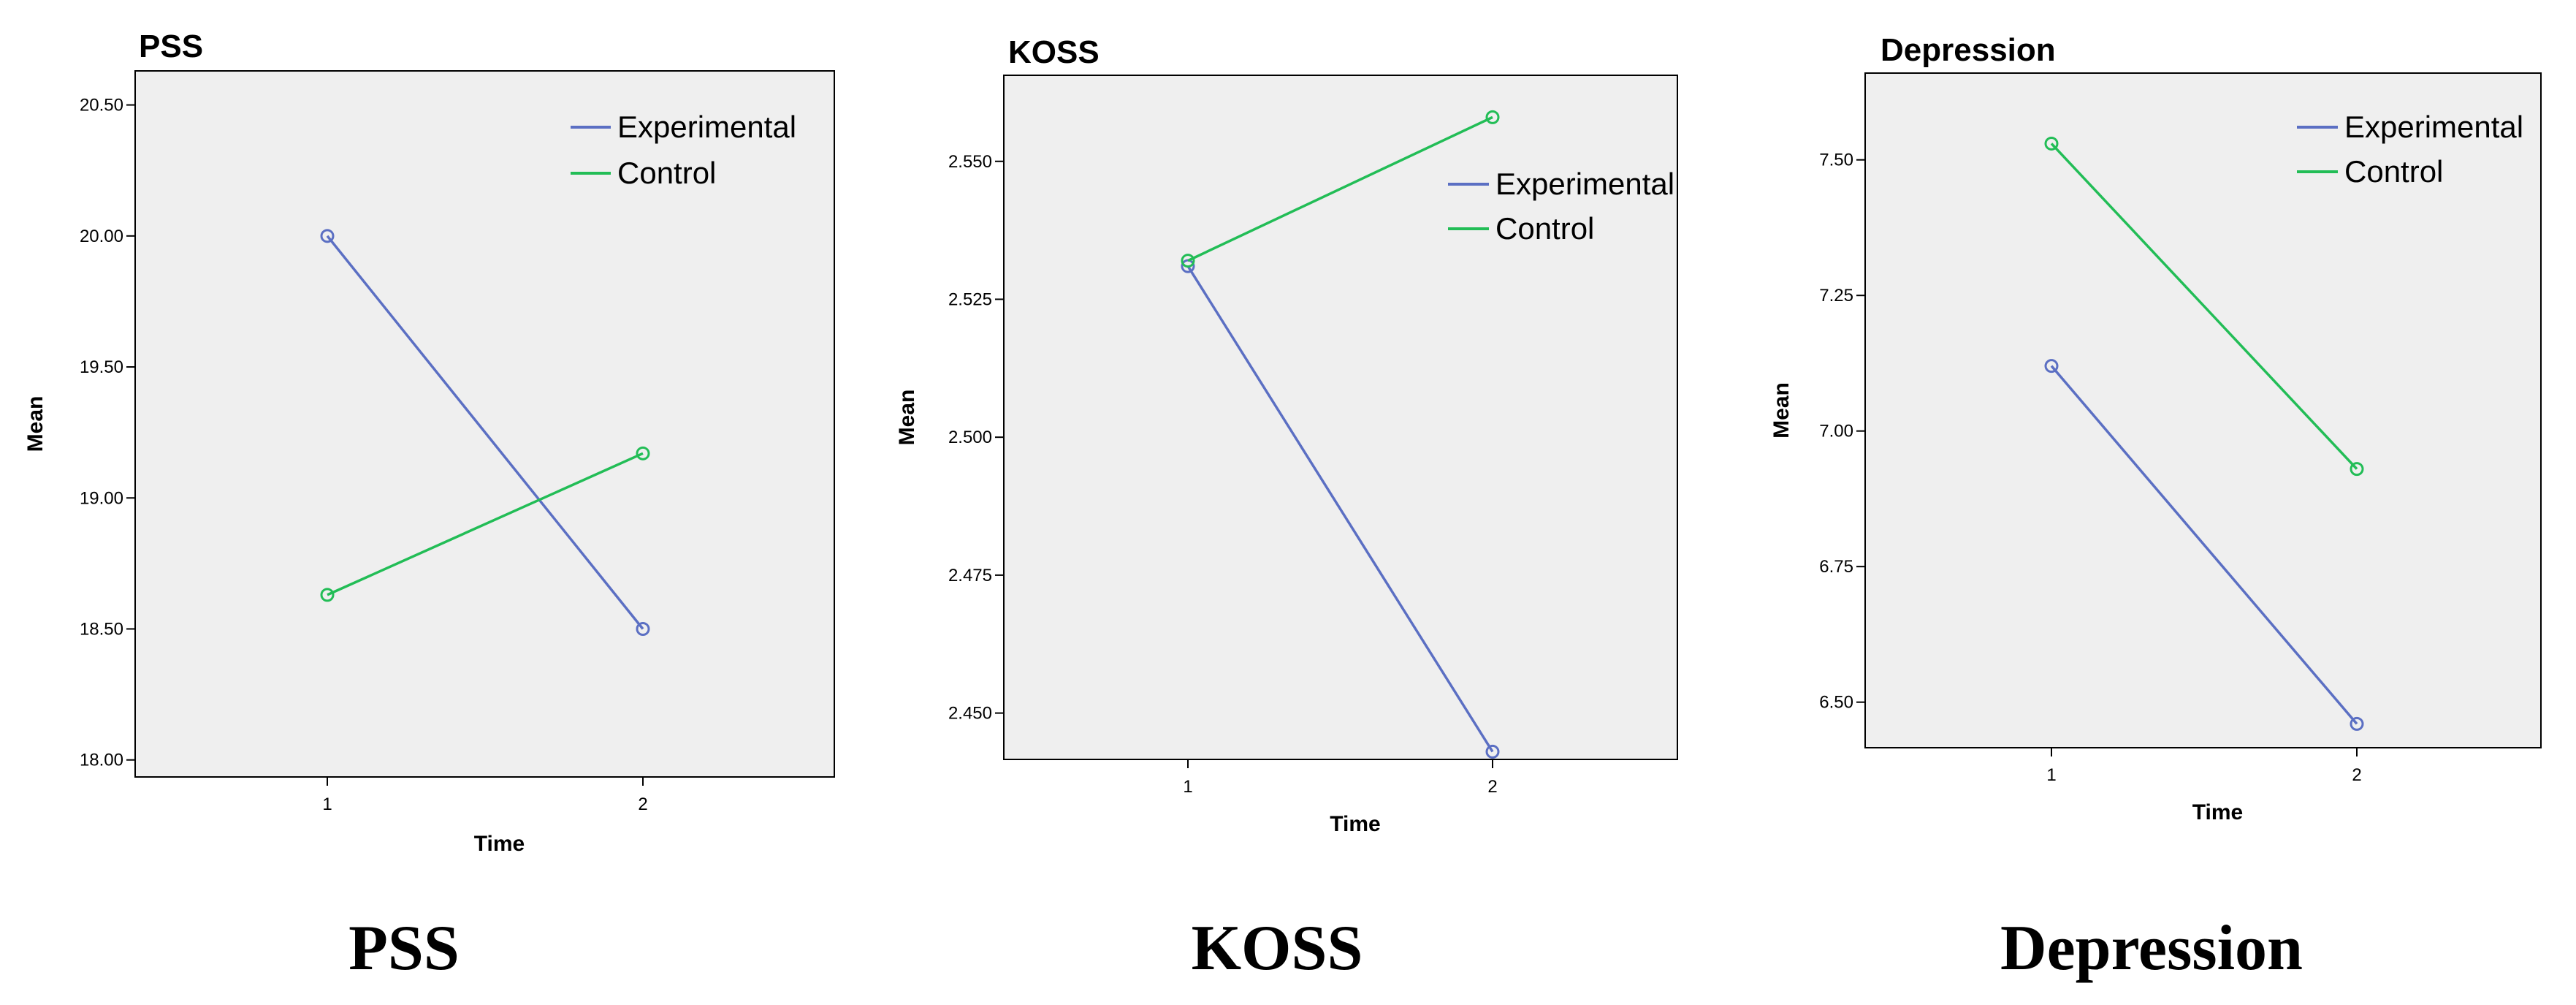 Image resolution: width=2576 pixels, height=1005 pixels. Describe the element at coordinates (970, 714) in the screenshot. I see `y-tick-label: 2.450` at that location.